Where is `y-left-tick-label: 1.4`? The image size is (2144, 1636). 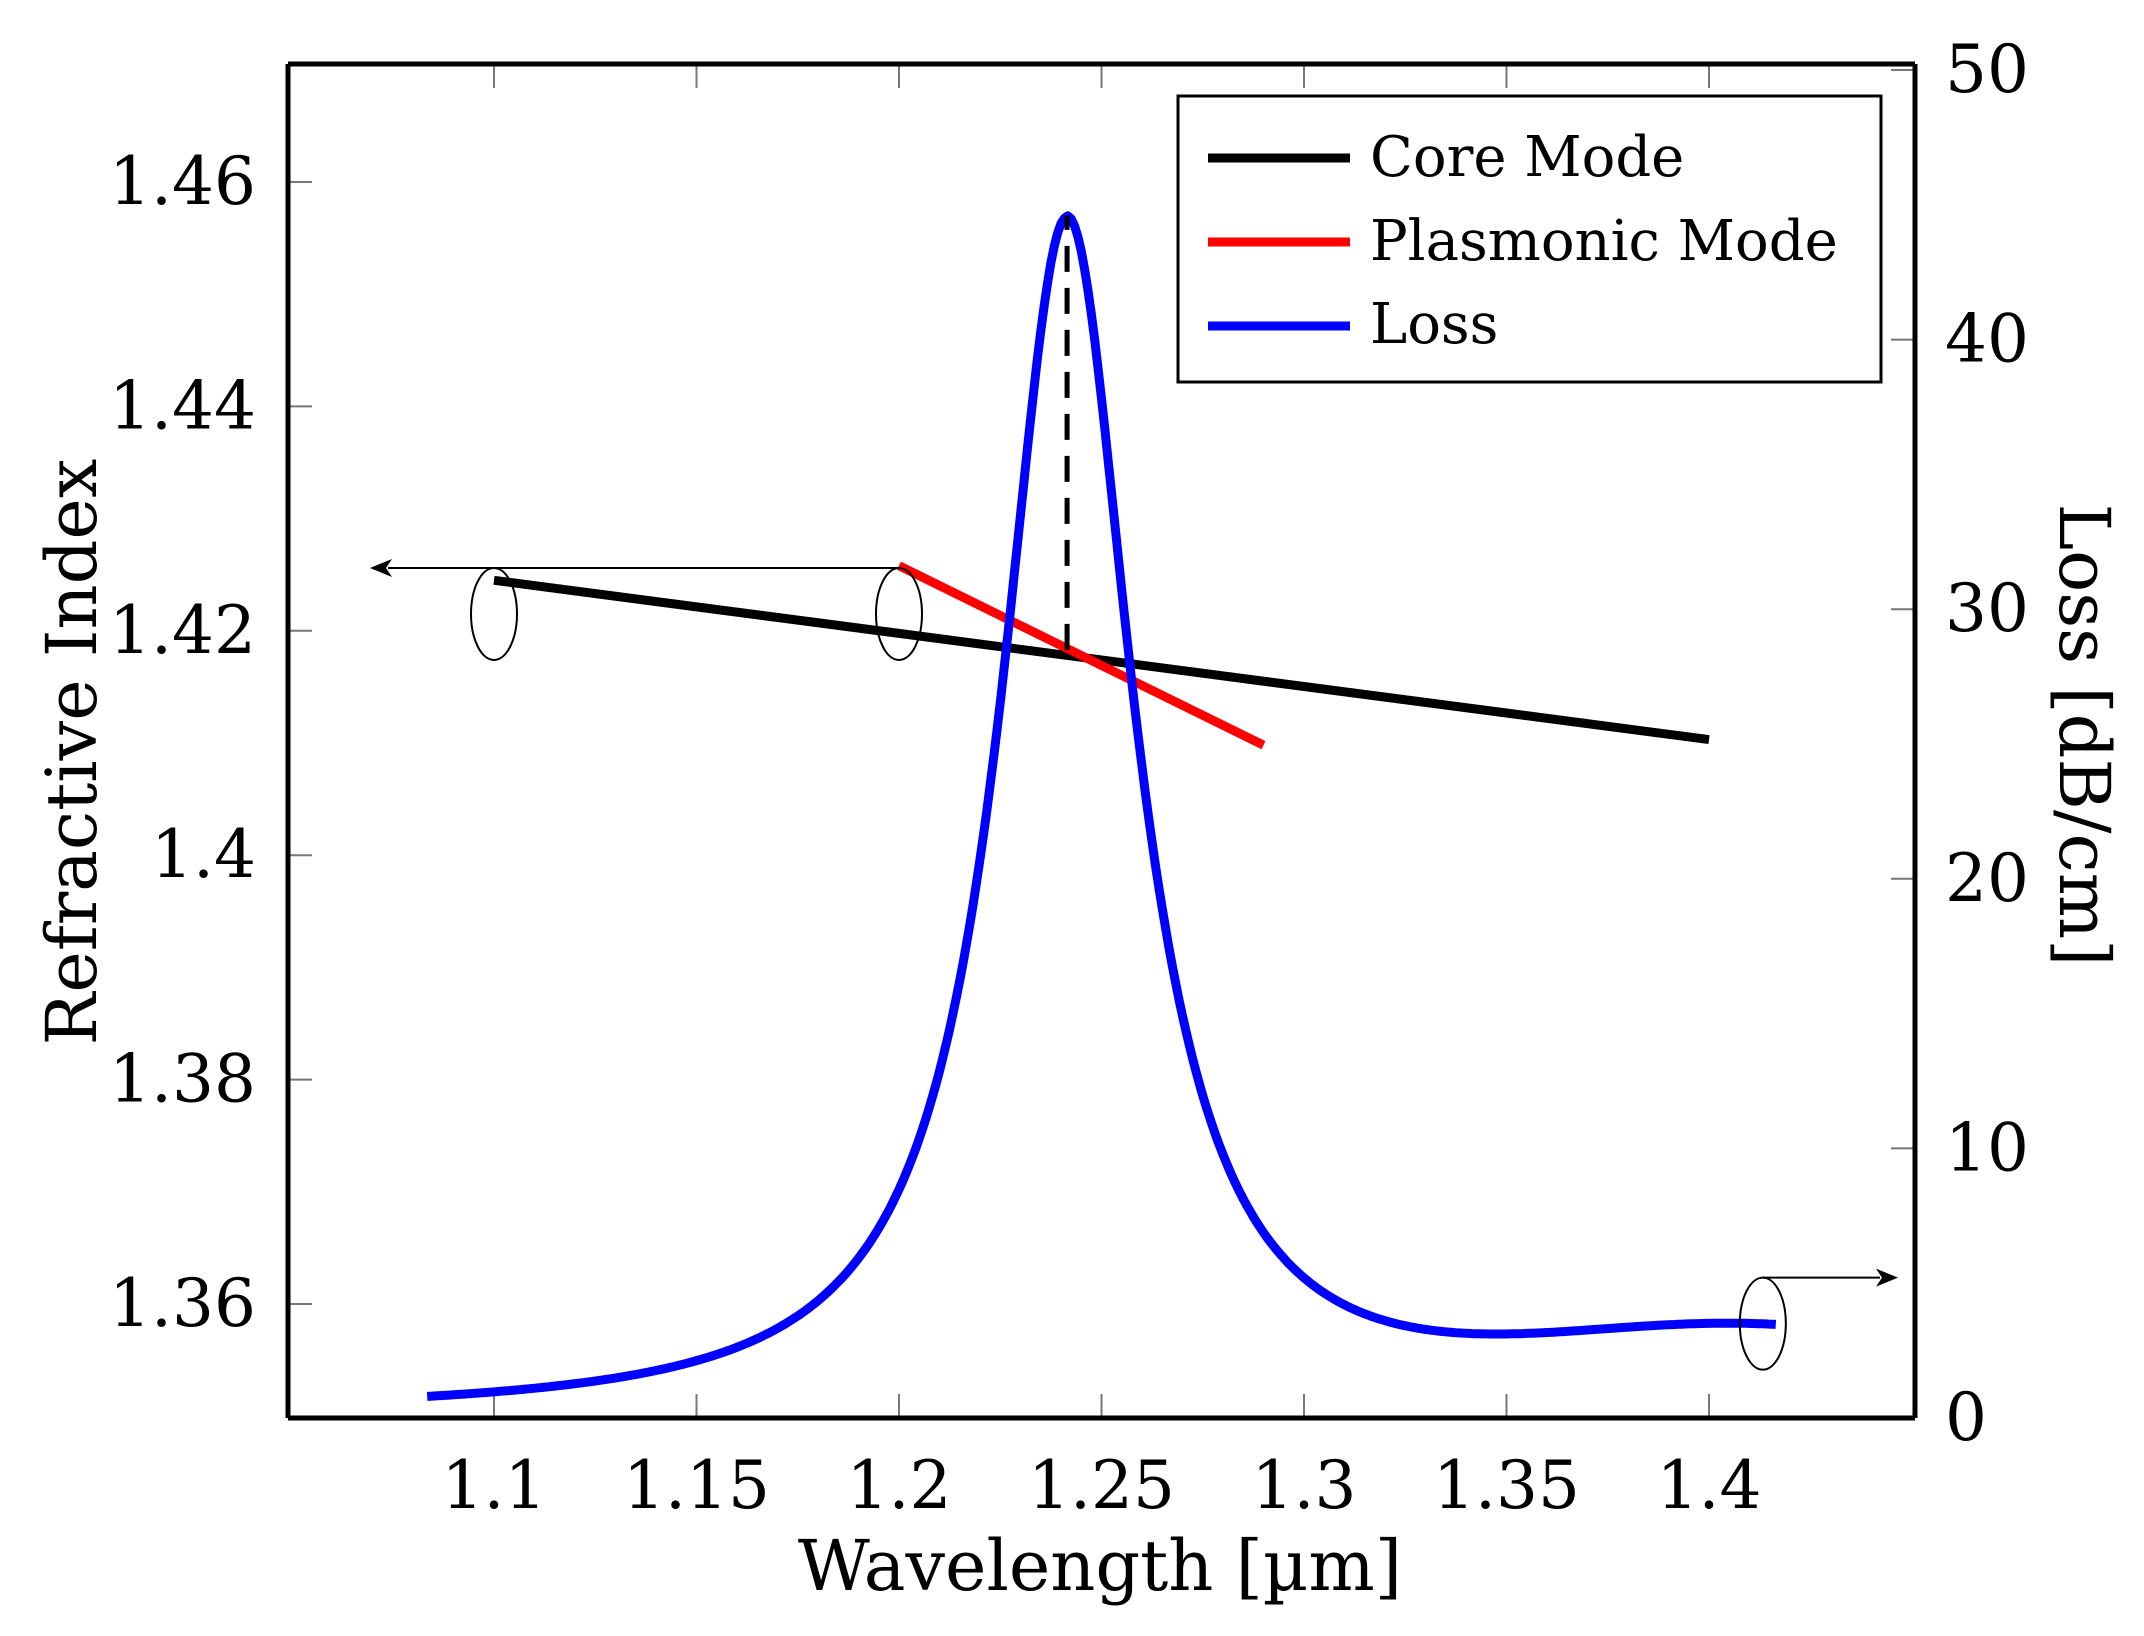 y-left-tick-label: 1.4 is located at coordinates (203, 854).